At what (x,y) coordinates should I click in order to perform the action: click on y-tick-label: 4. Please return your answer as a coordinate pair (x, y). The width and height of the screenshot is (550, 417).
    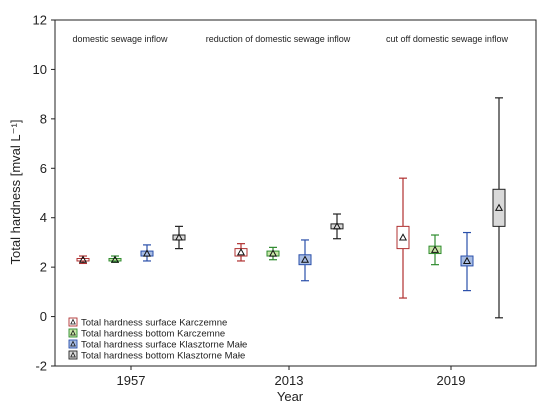
    Looking at the image, I should click on (43, 217).